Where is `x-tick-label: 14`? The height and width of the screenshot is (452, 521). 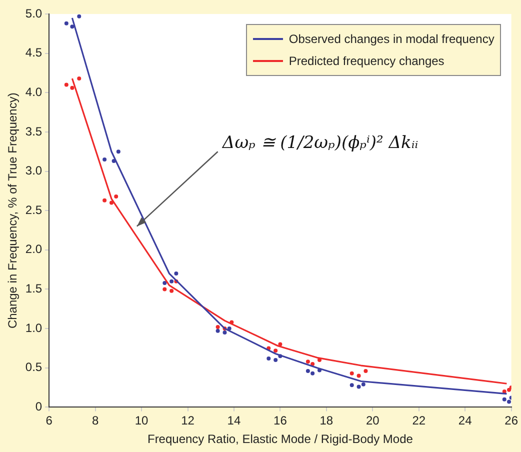
x-tick-label: 14 is located at coordinates (234, 421).